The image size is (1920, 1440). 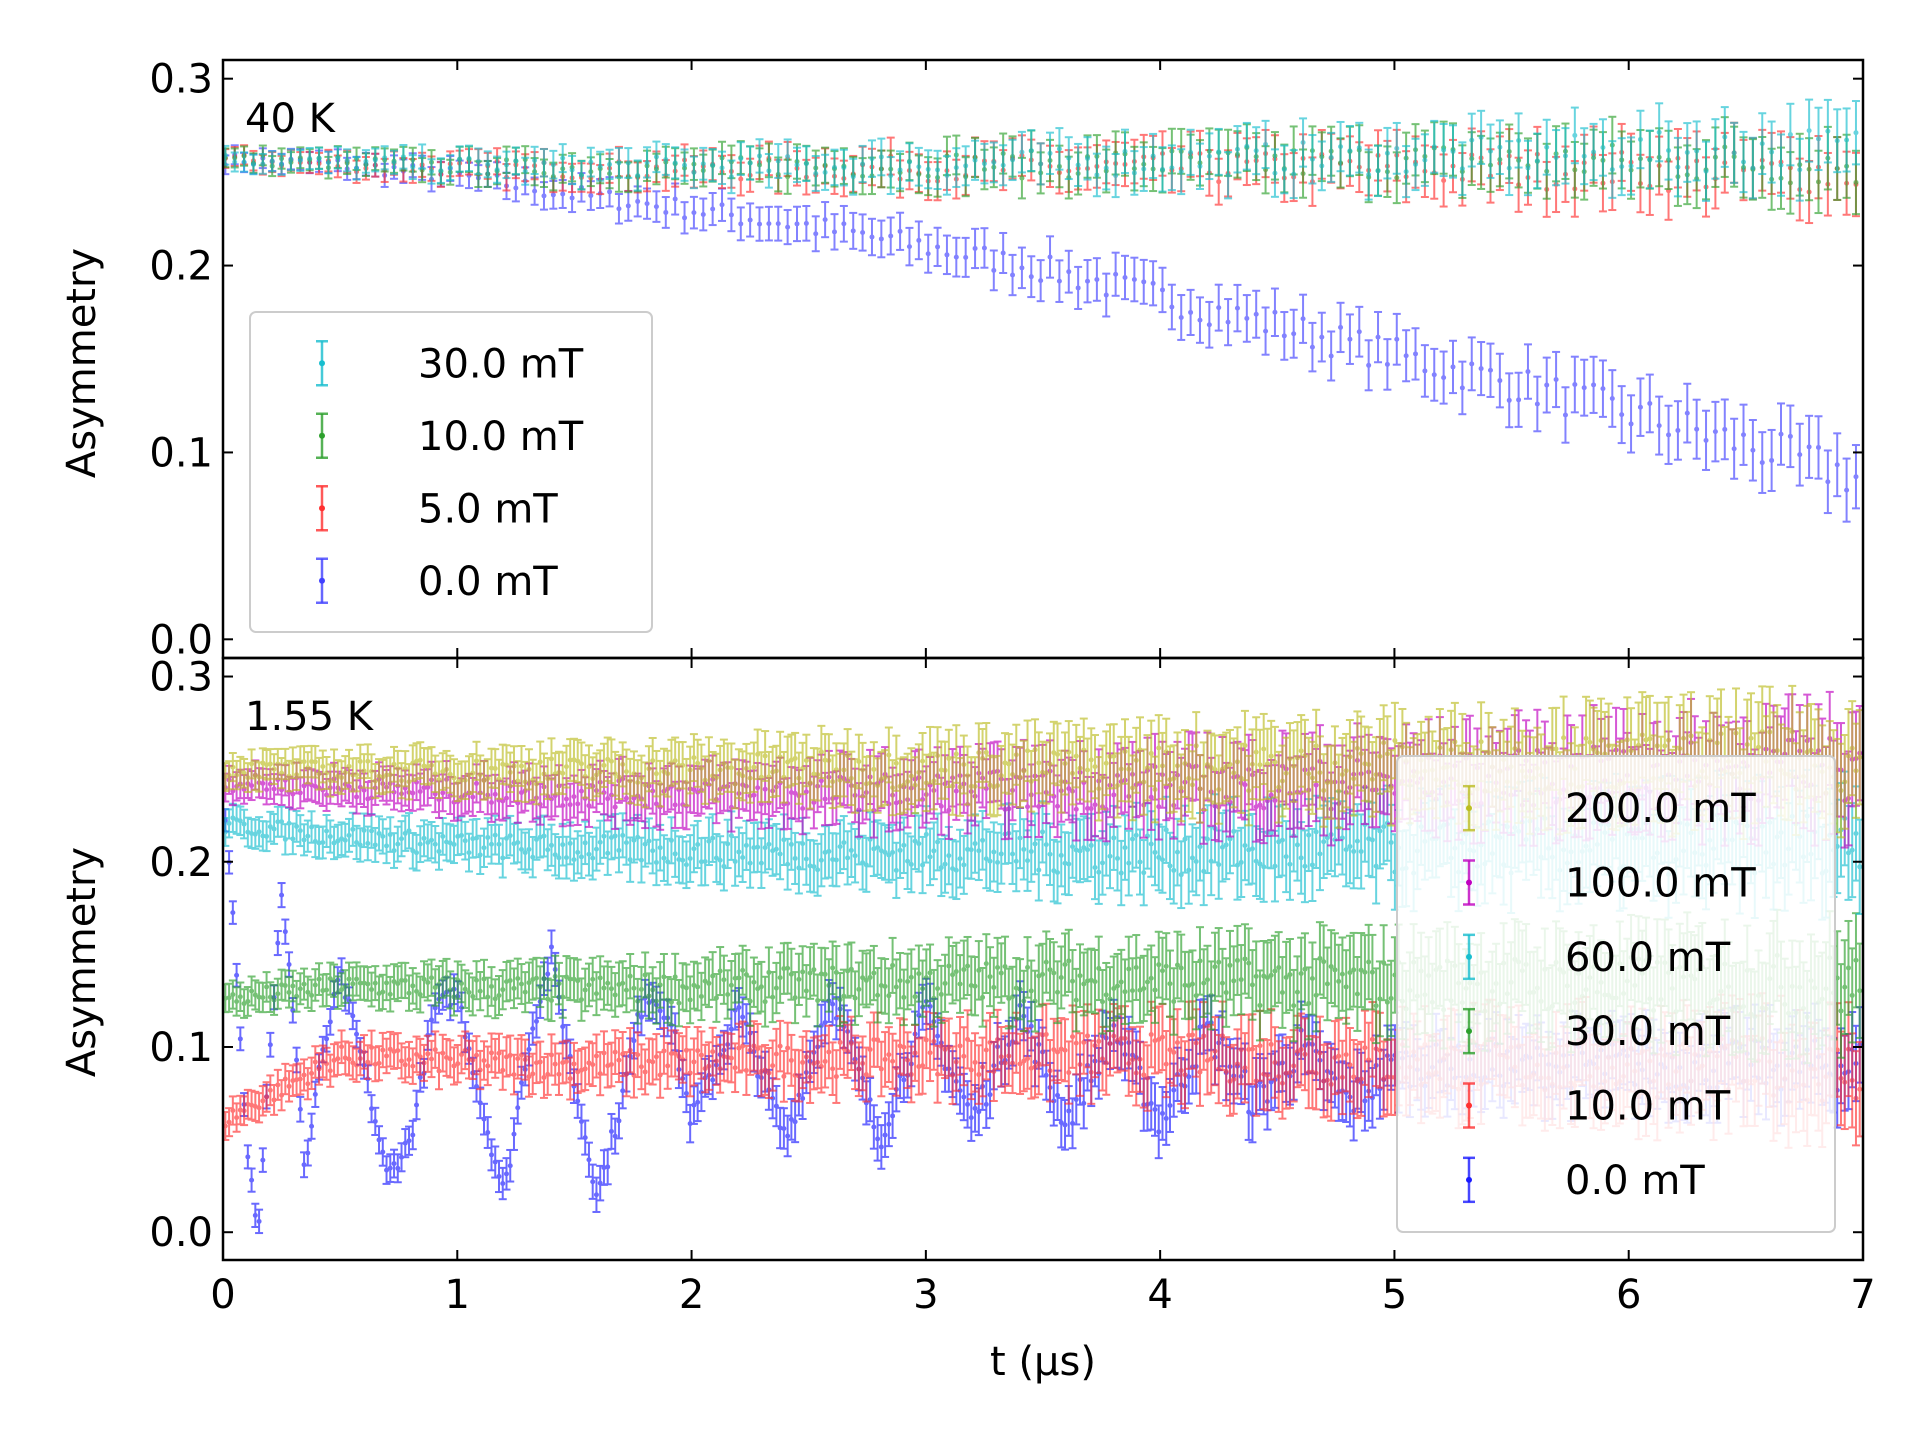 What do you see at coordinates (501, 437) in the screenshot?
I see `legend-label: 10.0 mT` at bounding box center [501, 437].